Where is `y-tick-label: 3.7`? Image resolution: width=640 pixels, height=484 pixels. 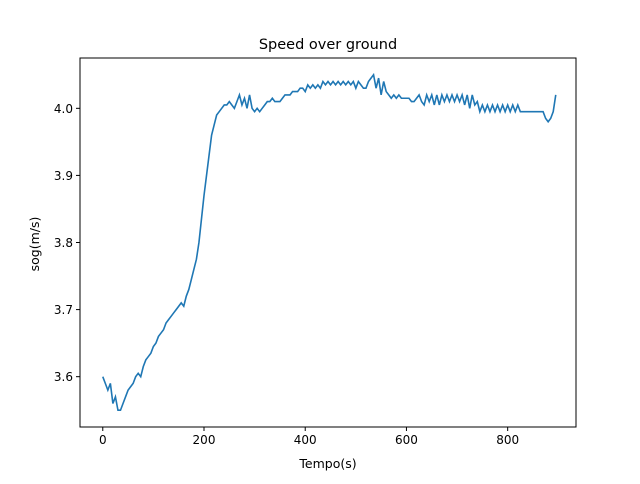
y-tick-label: 3.7 is located at coordinates (63, 310).